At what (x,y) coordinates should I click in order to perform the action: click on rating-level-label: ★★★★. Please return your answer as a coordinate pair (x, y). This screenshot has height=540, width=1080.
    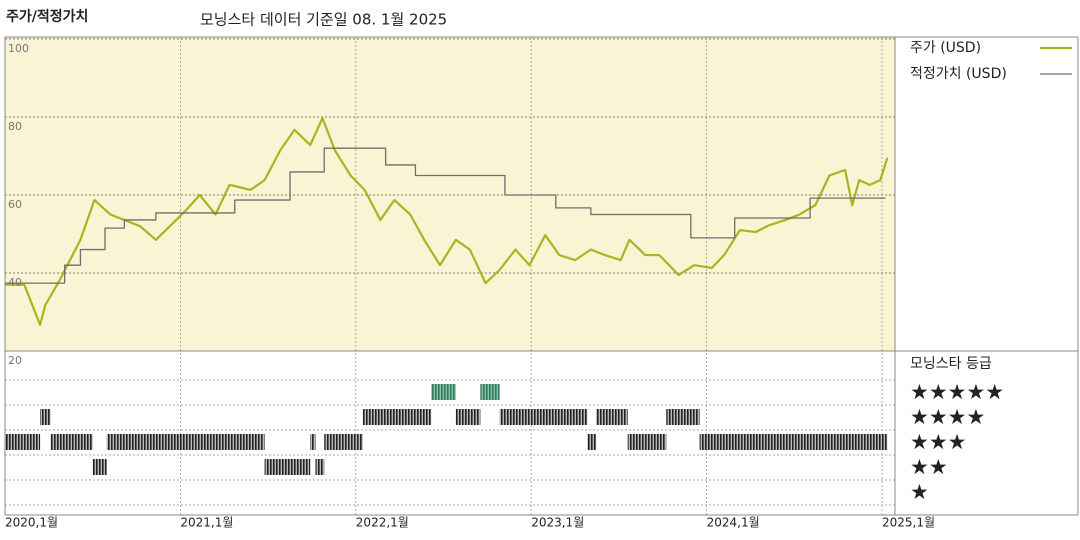
    Looking at the image, I should click on (947, 417).